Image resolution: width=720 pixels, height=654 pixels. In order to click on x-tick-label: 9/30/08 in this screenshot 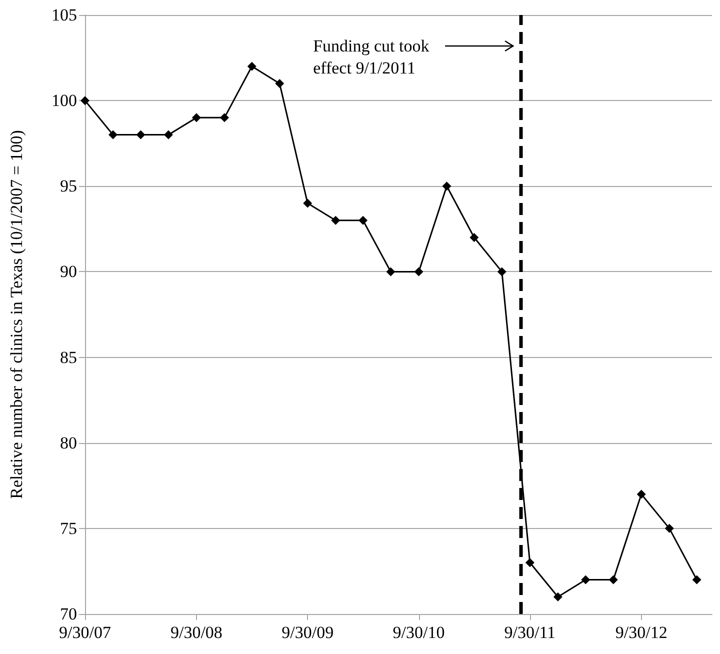, I will do `click(196, 632)`.